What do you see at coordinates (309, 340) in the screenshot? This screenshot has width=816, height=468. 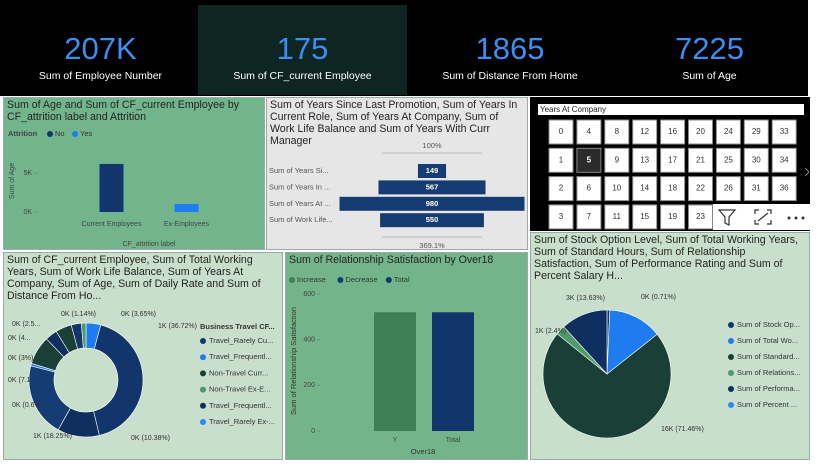 I see `y-tick-label: 400` at bounding box center [309, 340].